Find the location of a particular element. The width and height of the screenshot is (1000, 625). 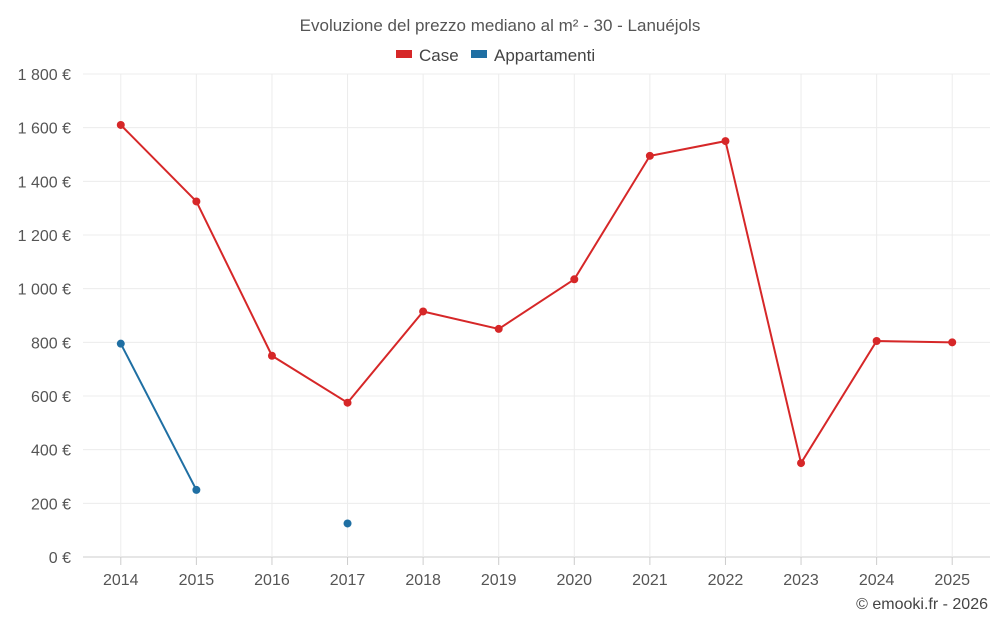

y-tick-label: 200 € is located at coordinates (51, 504).